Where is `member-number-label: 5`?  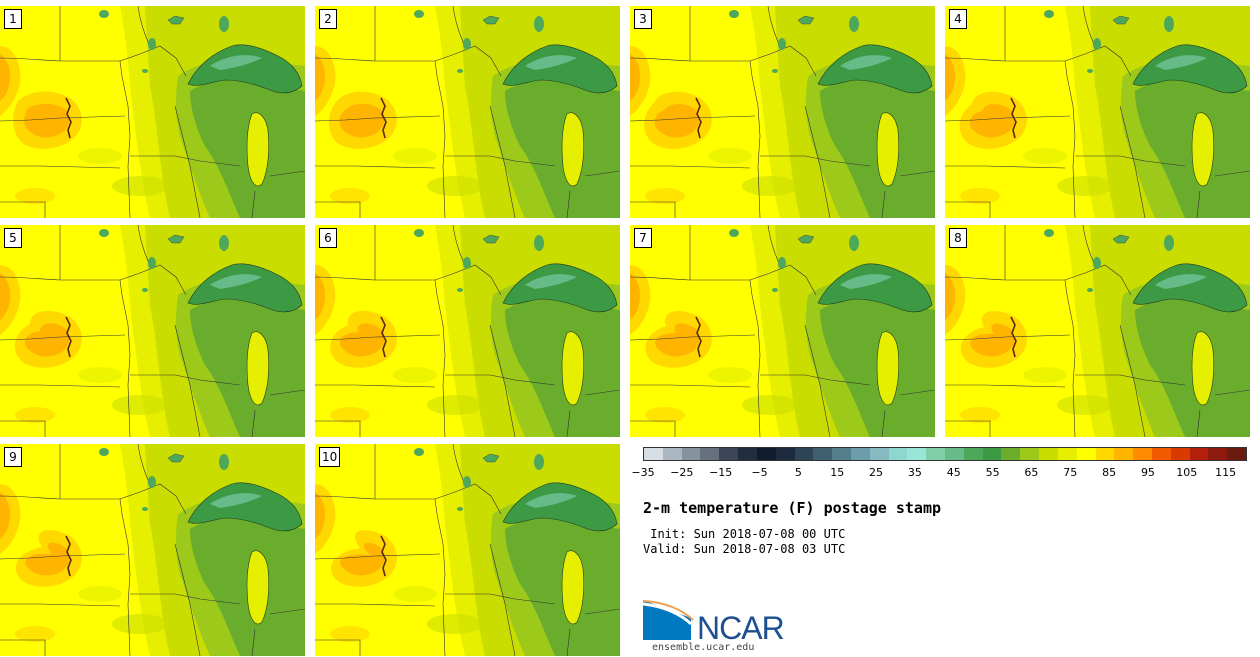 member-number-label: 5 is located at coordinates (13, 238).